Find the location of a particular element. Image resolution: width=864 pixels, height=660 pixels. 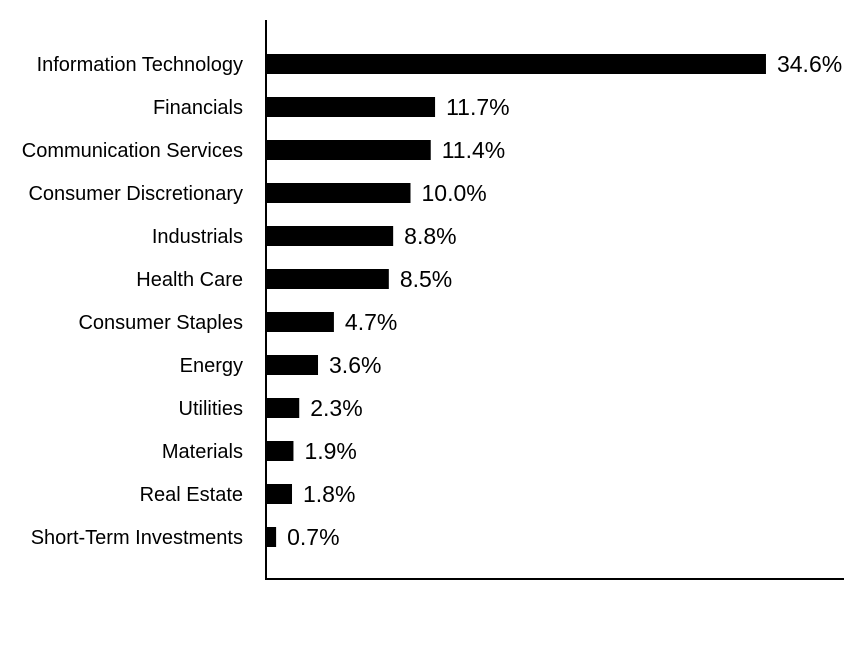

value-label: 8.5% is located at coordinates (426, 279).